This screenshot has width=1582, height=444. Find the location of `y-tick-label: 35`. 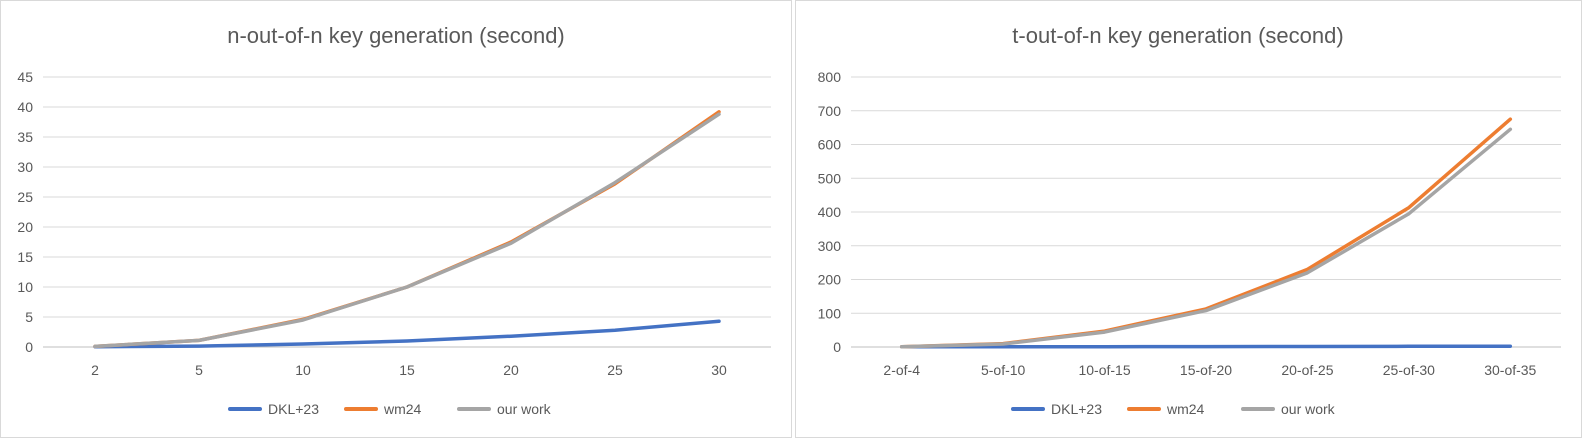

y-tick-label: 35 is located at coordinates (25, 137).